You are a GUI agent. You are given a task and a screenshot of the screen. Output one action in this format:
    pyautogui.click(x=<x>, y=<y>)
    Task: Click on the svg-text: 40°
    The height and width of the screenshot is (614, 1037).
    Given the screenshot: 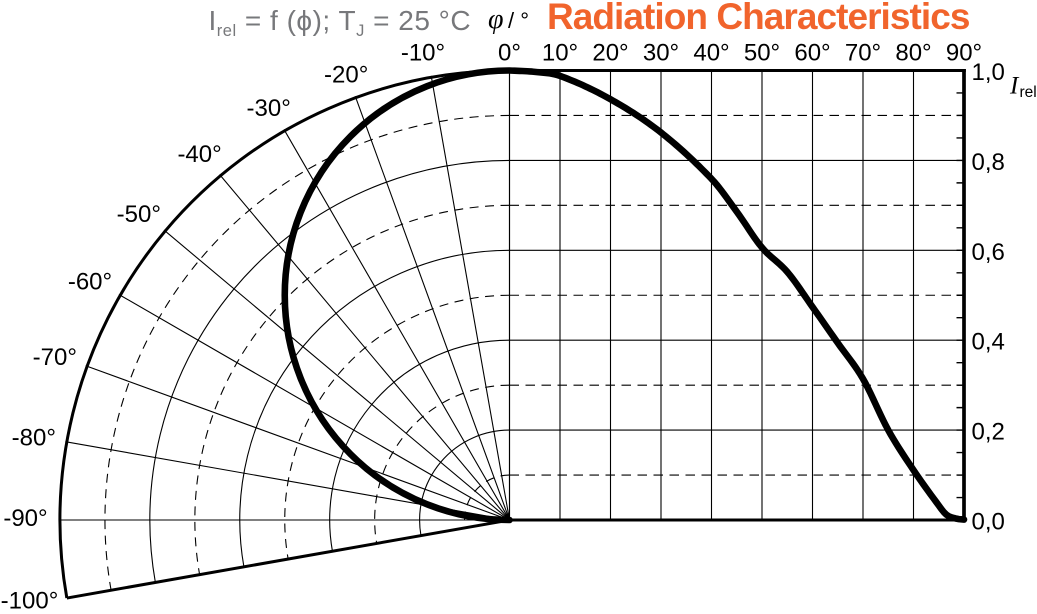 What is the action you would take?
    pyautogui.click(x=711, y=53)
    